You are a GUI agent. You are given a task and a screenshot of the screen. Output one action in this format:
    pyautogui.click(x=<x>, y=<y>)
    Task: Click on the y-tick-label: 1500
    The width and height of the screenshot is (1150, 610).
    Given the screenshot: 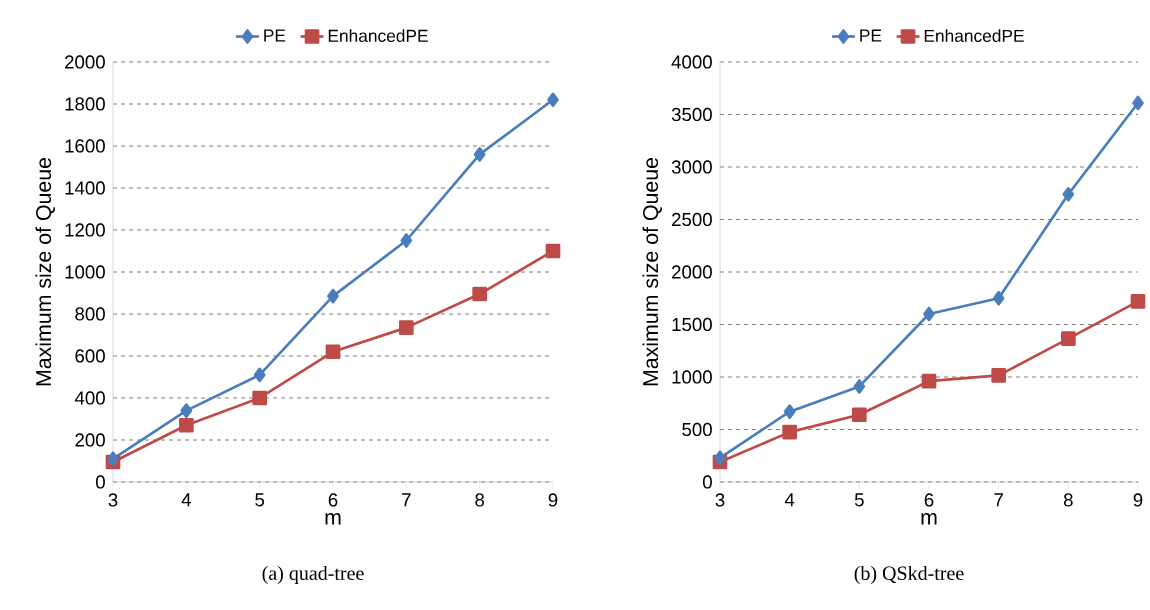 What is the action you would take?
    pyautogui.click(x=692, y=324)
    